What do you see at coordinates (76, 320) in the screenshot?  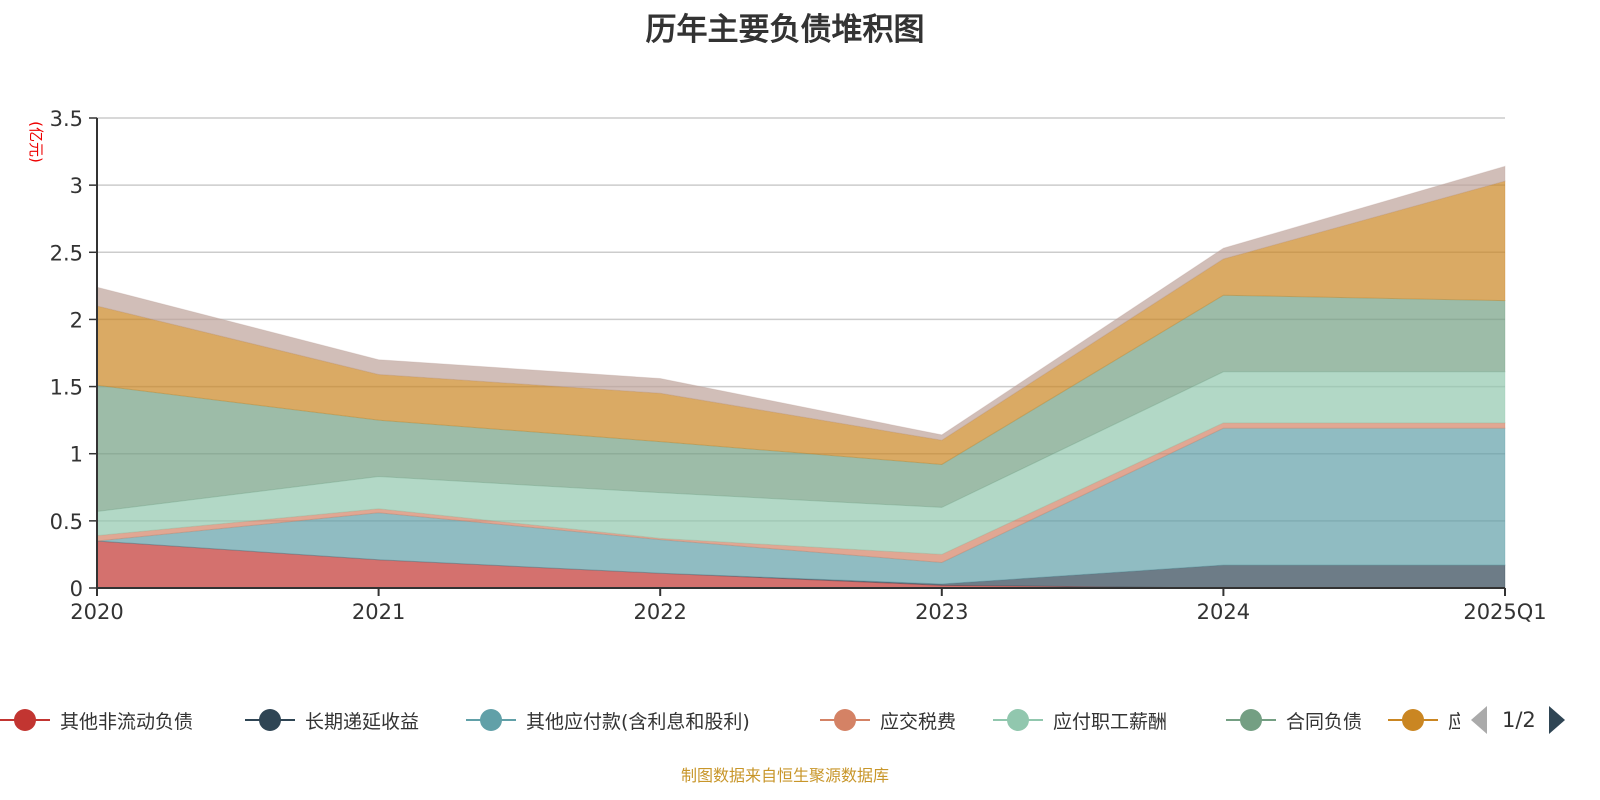 I see `y-tick-label: 2` at bounding box center [76, 320].